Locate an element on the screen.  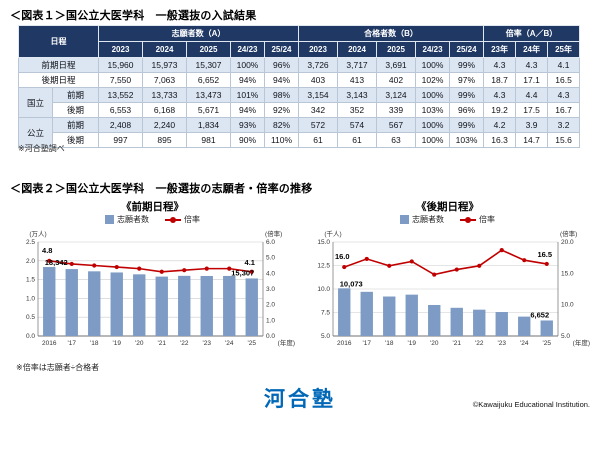
legend-label-applicants: 志願者数 is located at coordinates (428, 219).